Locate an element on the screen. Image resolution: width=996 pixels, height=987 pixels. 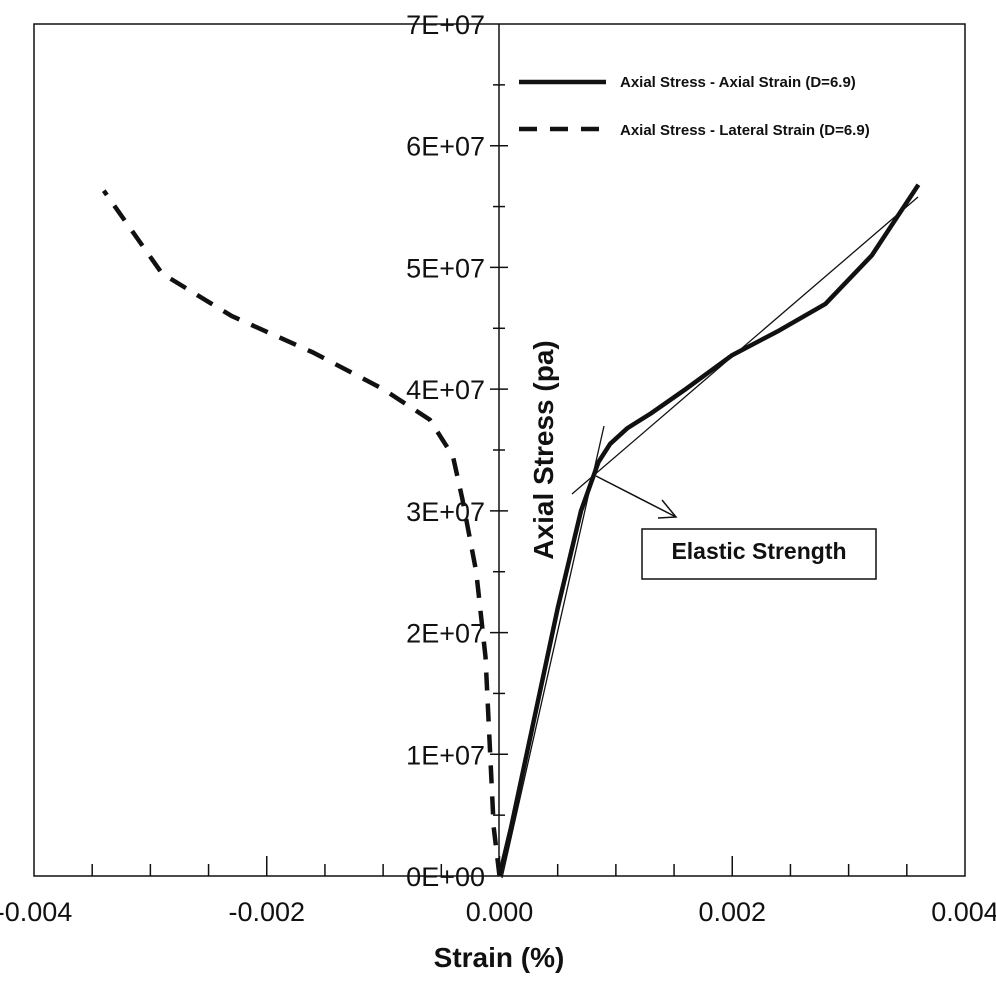
x-tick-label: 0.004 is located at coordinates (963, 912).